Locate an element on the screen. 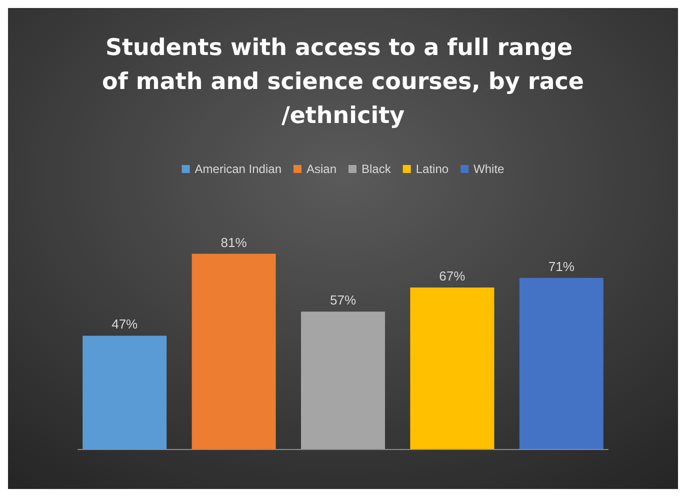 The image size is (686, 497). data-label: 57% is located at coordinates (343, 300).